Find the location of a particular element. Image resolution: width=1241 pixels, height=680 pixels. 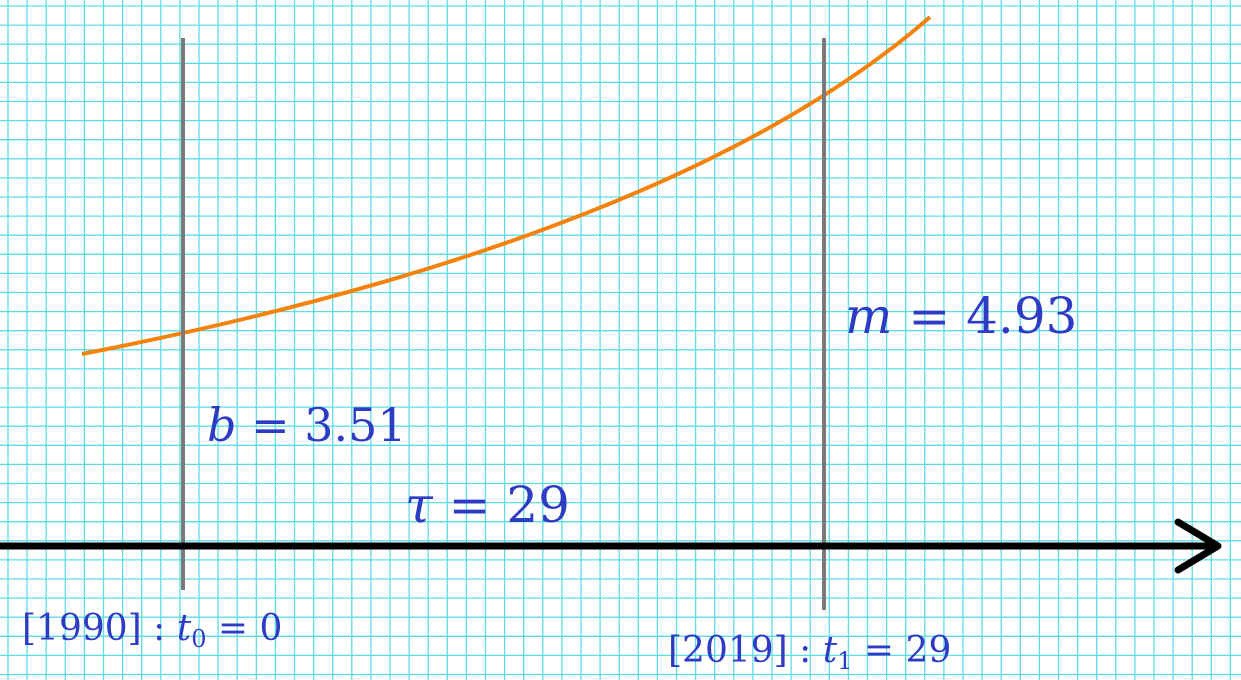

tau-label: τ = 29 is located at coordinates (487, 505).